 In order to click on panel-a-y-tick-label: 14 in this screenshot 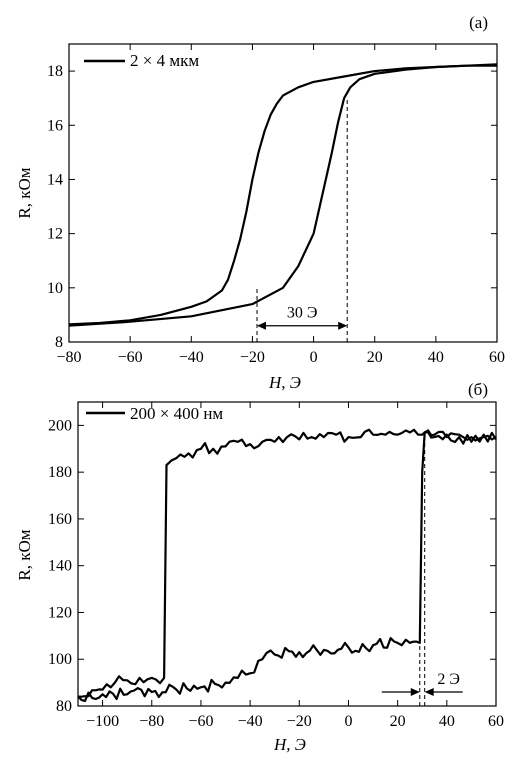, I will do `click(55, 179)`.